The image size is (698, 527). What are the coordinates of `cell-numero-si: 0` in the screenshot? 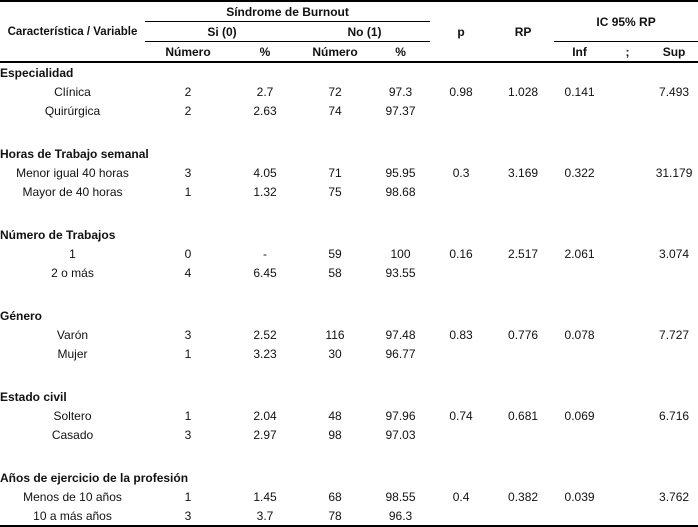 It's located at (188, 253).